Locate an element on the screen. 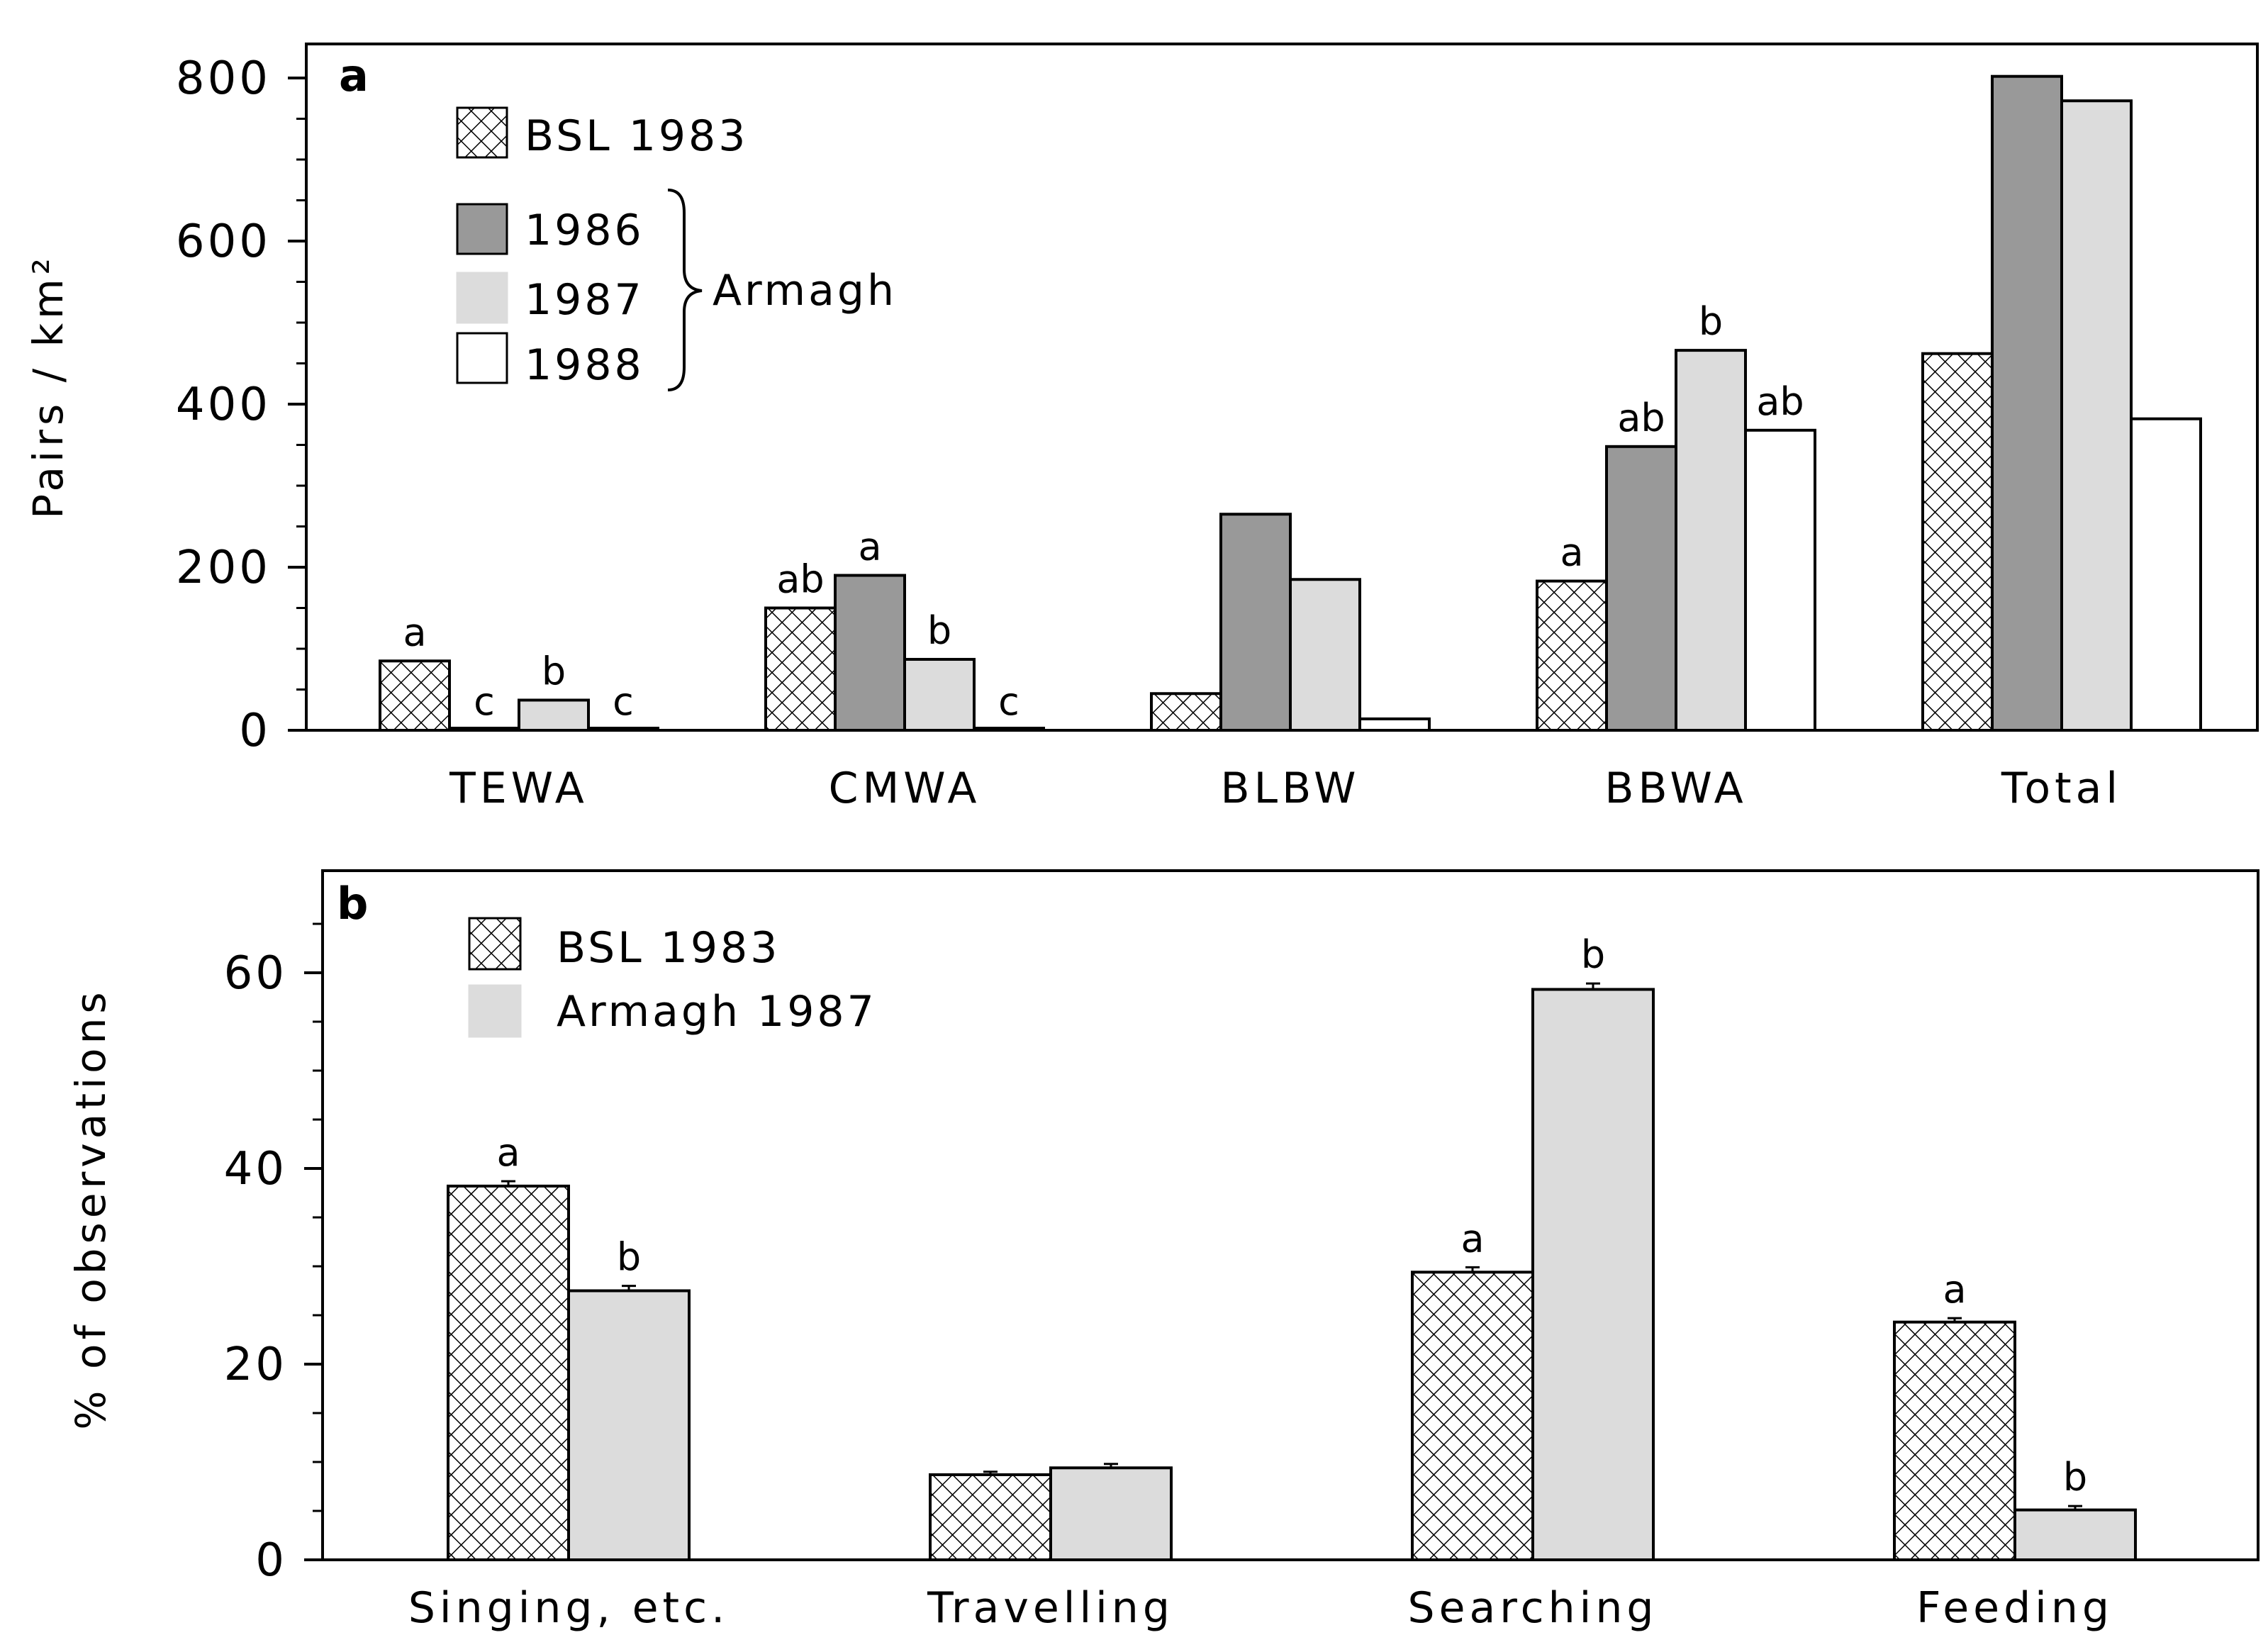 The height and width of the screenshot is (1652, 2268). bar-feeding-bsl-1983 is located at coordinates (1954, 1441).